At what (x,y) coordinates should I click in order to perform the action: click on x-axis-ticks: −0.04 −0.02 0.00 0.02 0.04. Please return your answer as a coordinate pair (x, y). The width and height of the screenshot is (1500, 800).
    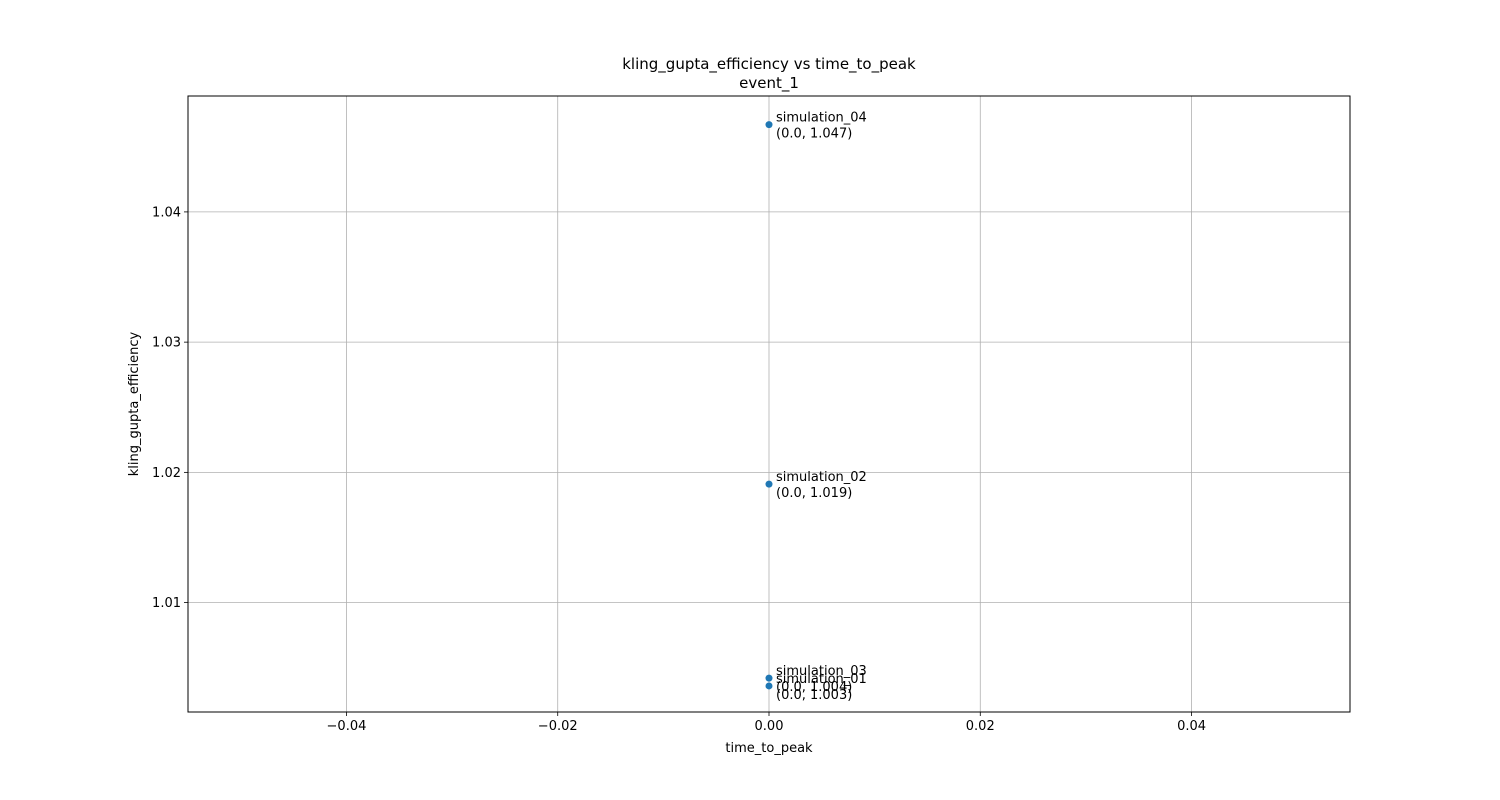
    Looking at the image, I should click on (766, 723).